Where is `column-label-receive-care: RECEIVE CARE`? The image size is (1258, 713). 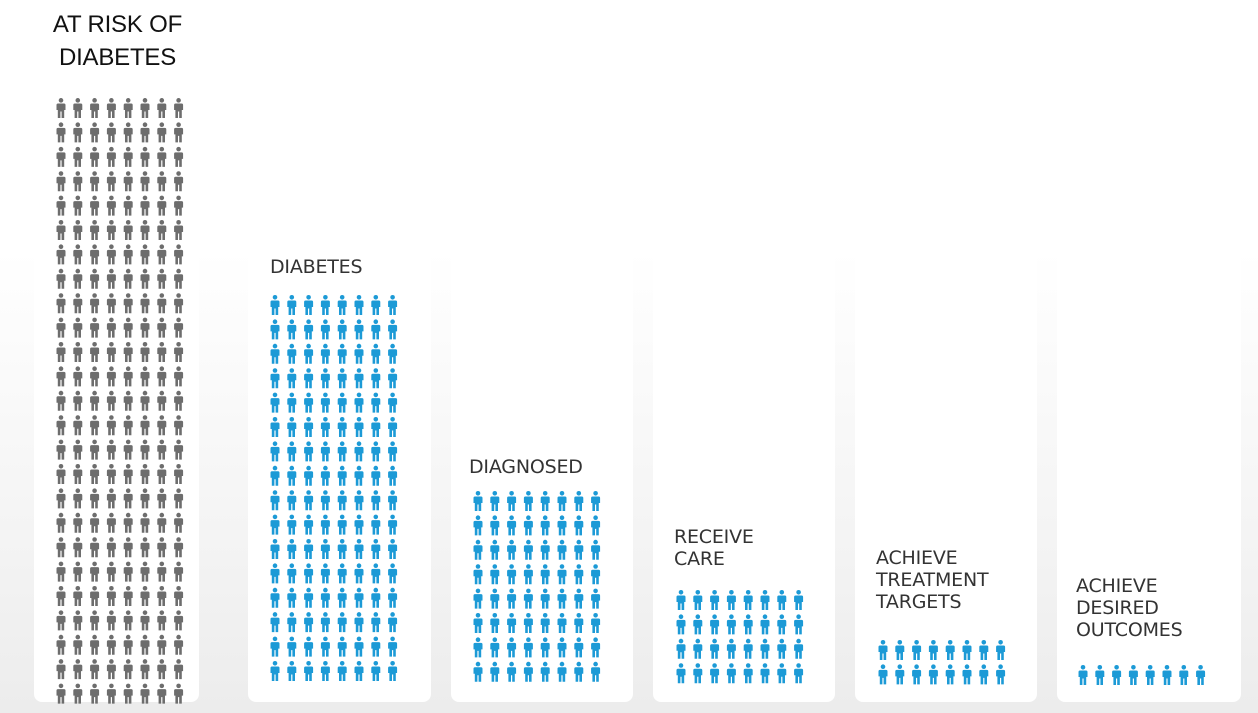 column-label-receive-care: RECEIVE CARE is located at coordinates (714, 548).